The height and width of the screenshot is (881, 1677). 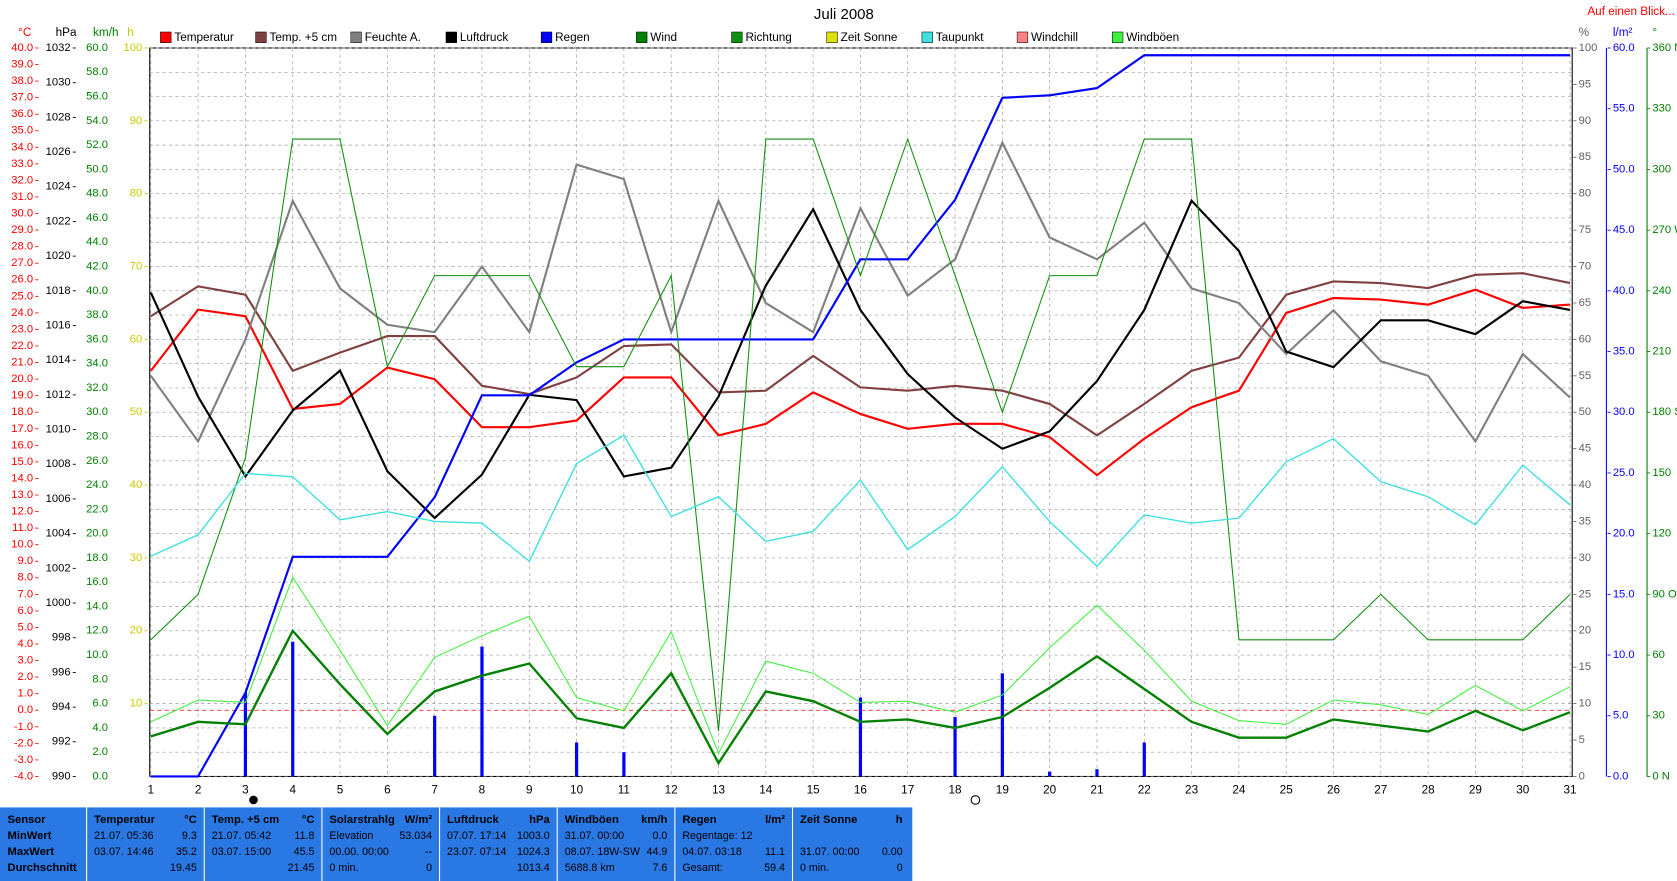 What do you see at coordinates (775, 852) in the screenshot?
I see `stats-value: 11.1` at bounding box center [775, 852].